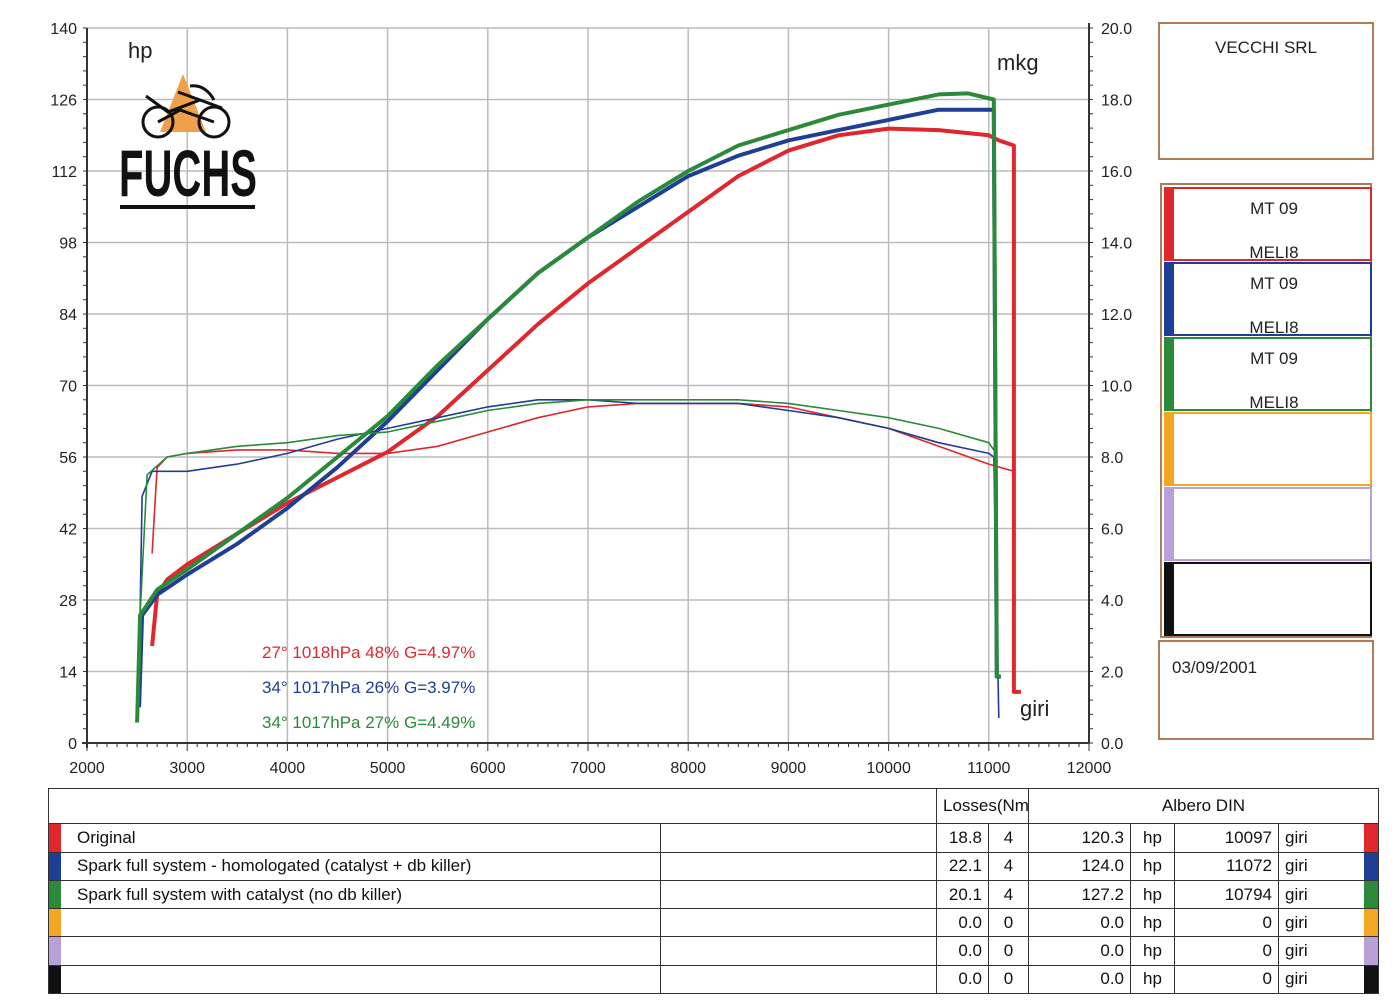 This screenshot has width=1400, height=1000. Describe the element at coordinates (1112, 601) in the screenshot. I see `y-right-tick-label: 4.0` at that location.